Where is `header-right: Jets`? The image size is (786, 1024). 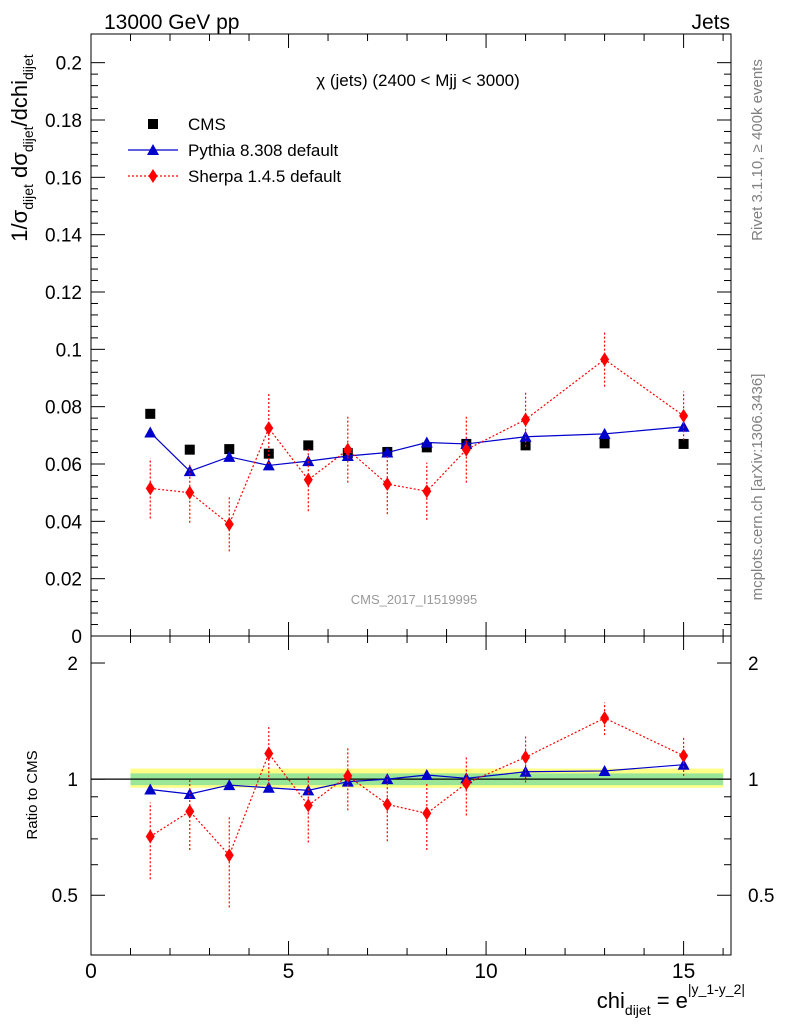
header-right: Jets is located at coordinates (710, 22).